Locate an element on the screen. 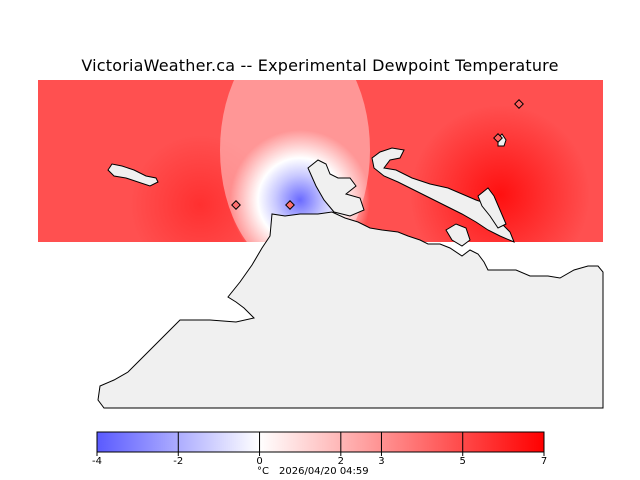  colorbar-tick-label: -4 is located at coordinates (97, 461).